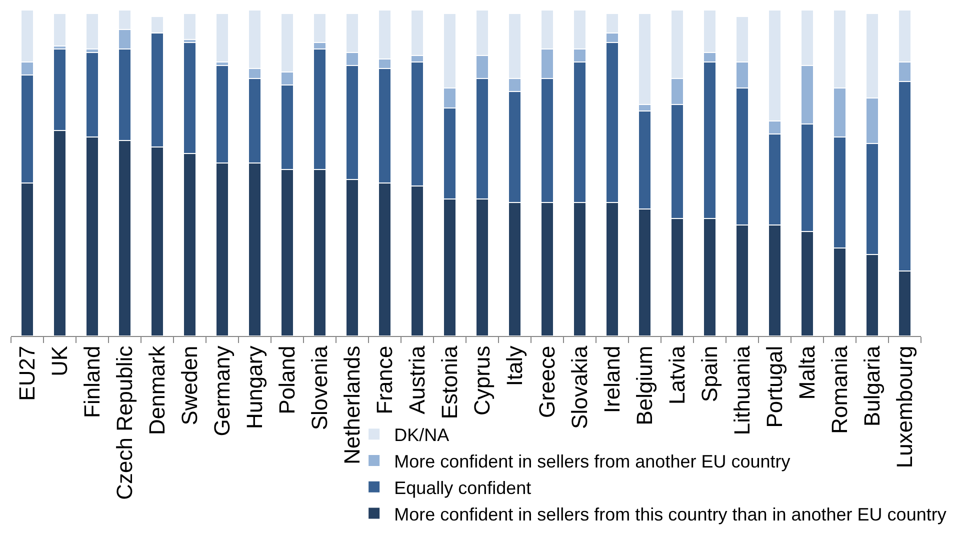 This screenshot has height=542, width=971. Describe the element at coordinates (677, 375) in the screenshot. I see `x-tick-label: Latvia` at that location.